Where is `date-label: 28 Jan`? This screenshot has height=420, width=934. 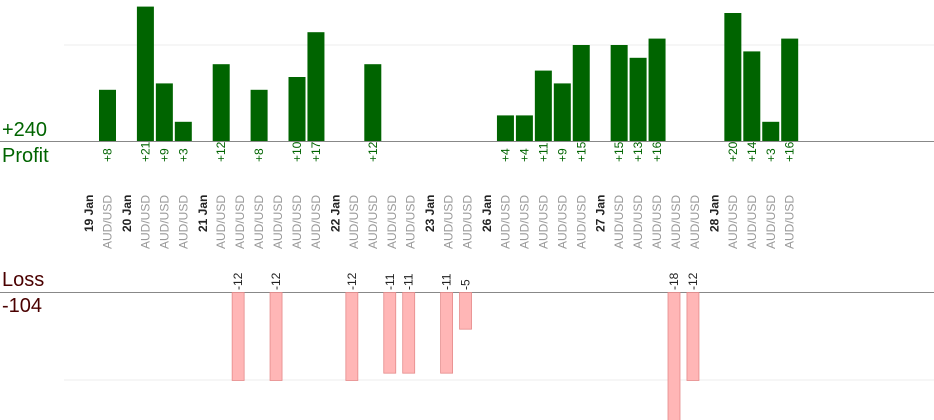
date-label: 28 Jan is located at coordinates (714, 213).